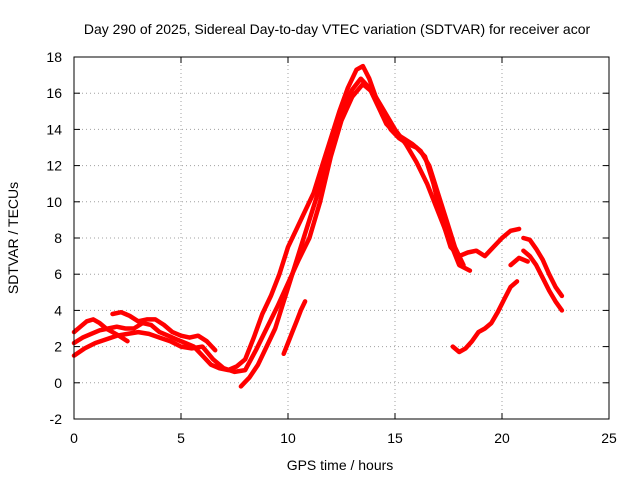 The image size is (640, 480). Describe the element at coordinates (609, 438) in the screenshot. I see `x-tick-label: 25` at that location.